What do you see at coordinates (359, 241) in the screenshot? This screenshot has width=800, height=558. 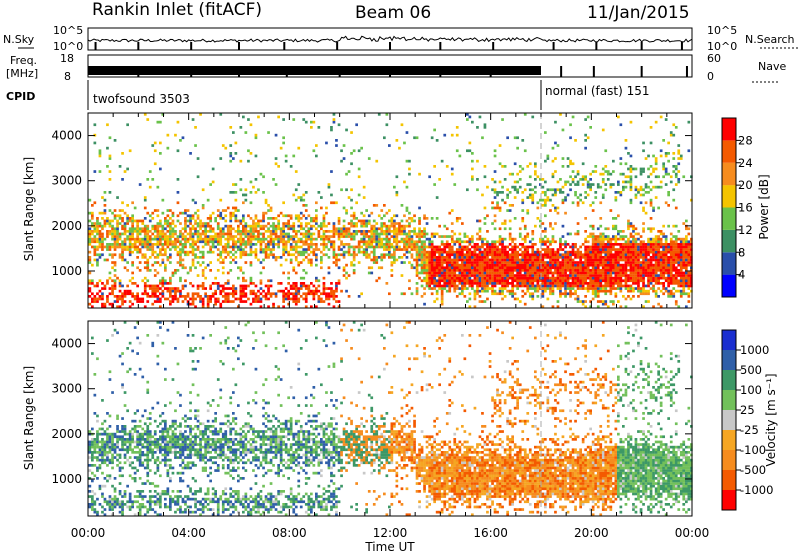 I see `power-cell-2020` at bounding box center [359, 241].